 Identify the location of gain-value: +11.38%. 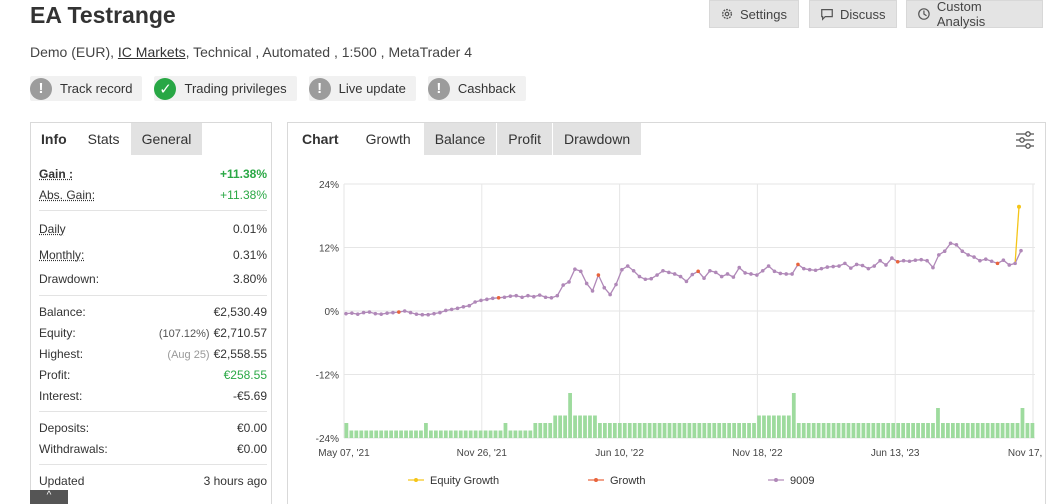
(243, 173).